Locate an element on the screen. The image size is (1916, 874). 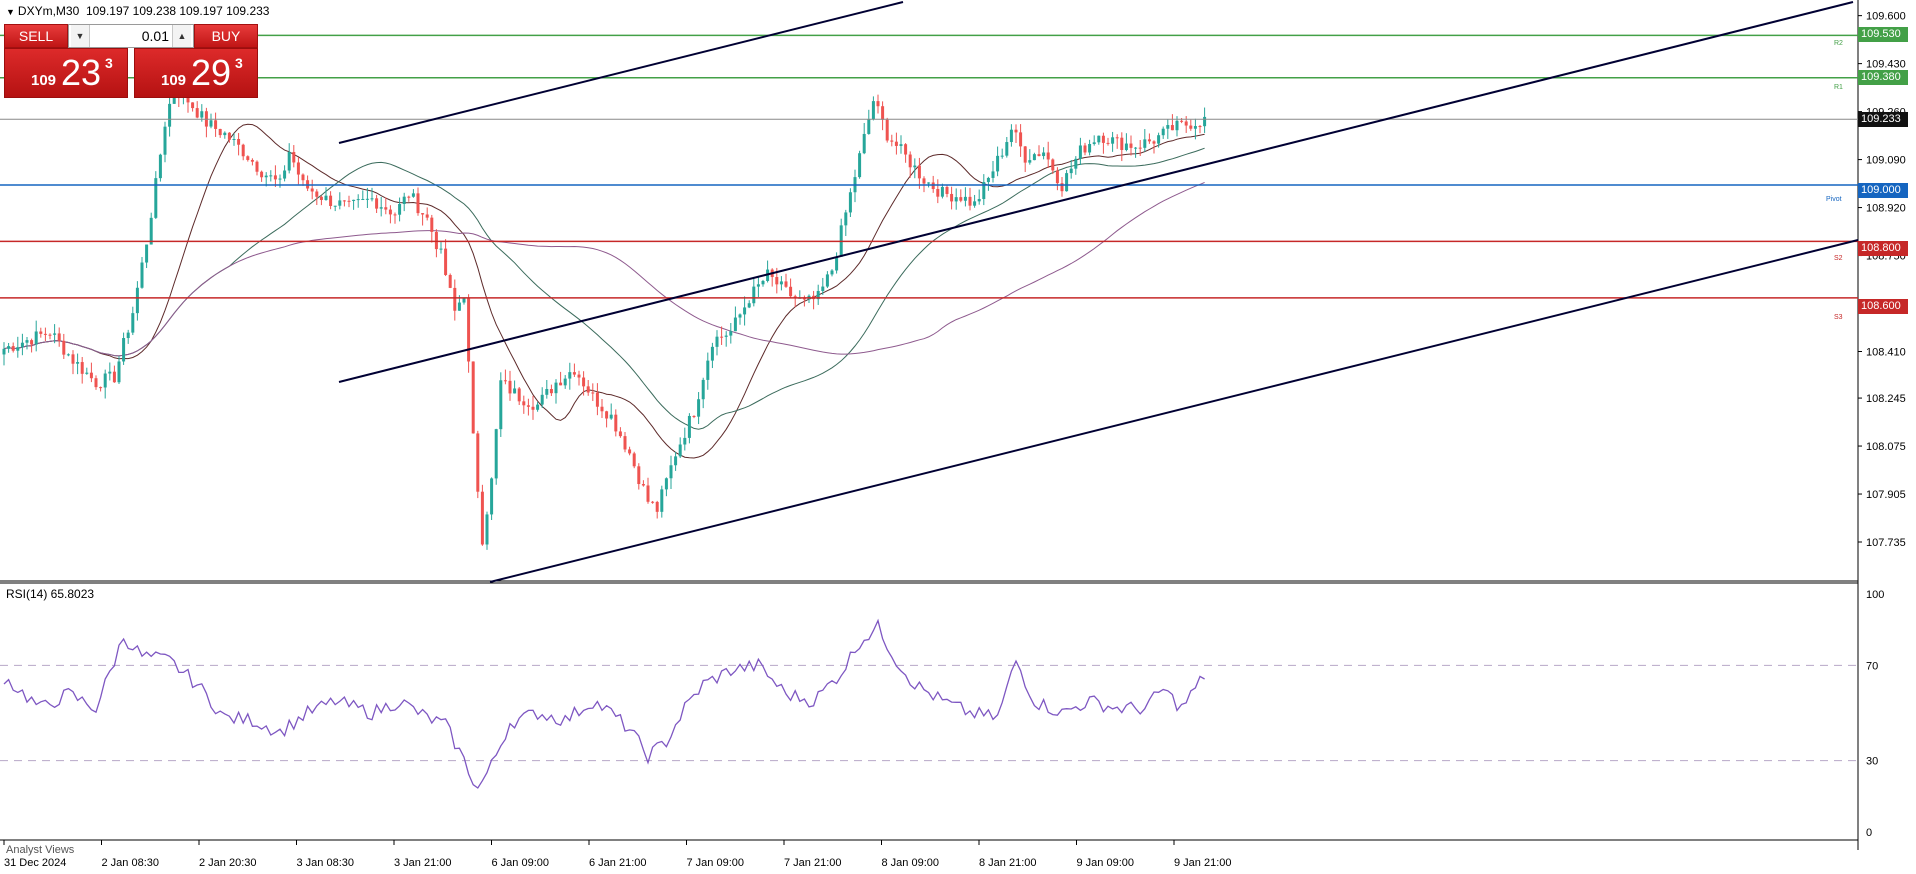
bid-price-box: 109 23 3 is located at coordinates (66, 73).